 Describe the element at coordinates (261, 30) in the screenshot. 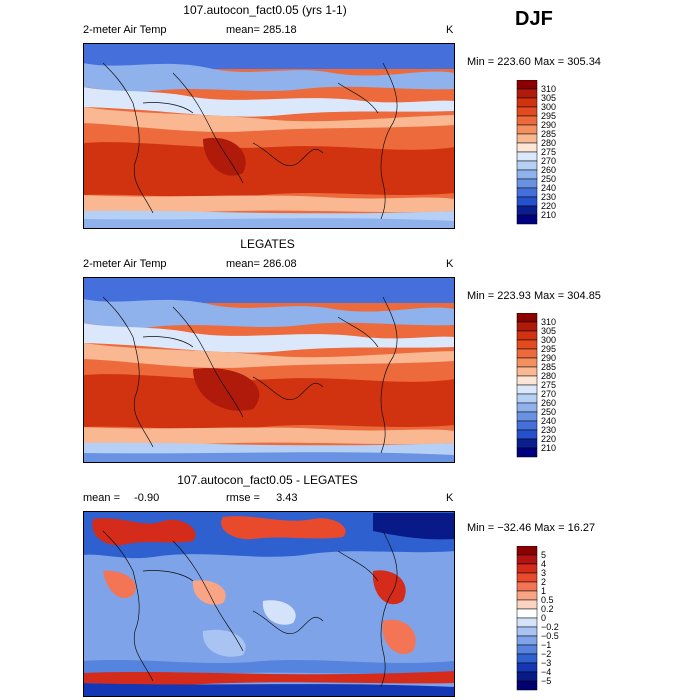

I see `panel1-mean: mean= 285.18` at that location.